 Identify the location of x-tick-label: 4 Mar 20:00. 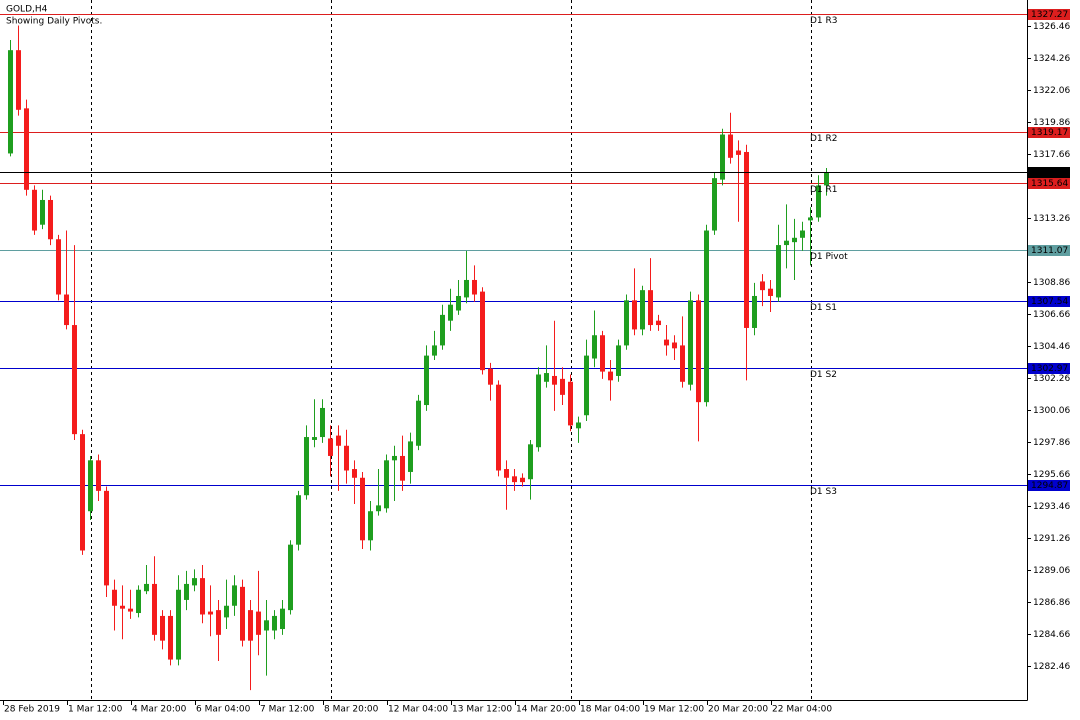
(159, 710).